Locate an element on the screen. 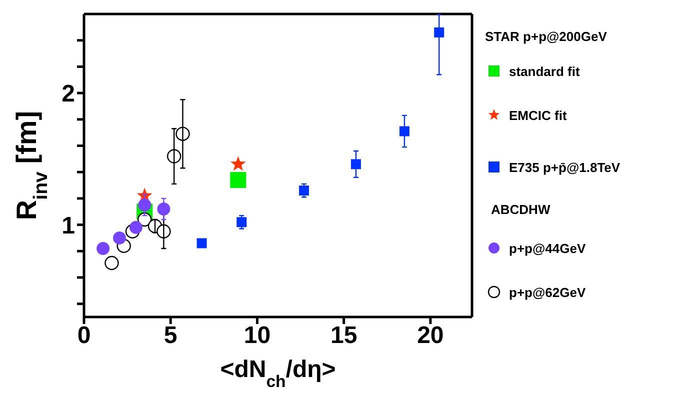 Image resolution: width=686 pixels, height=403 pixels. y-tick-label: 1 is located at coordinates (68, 226).